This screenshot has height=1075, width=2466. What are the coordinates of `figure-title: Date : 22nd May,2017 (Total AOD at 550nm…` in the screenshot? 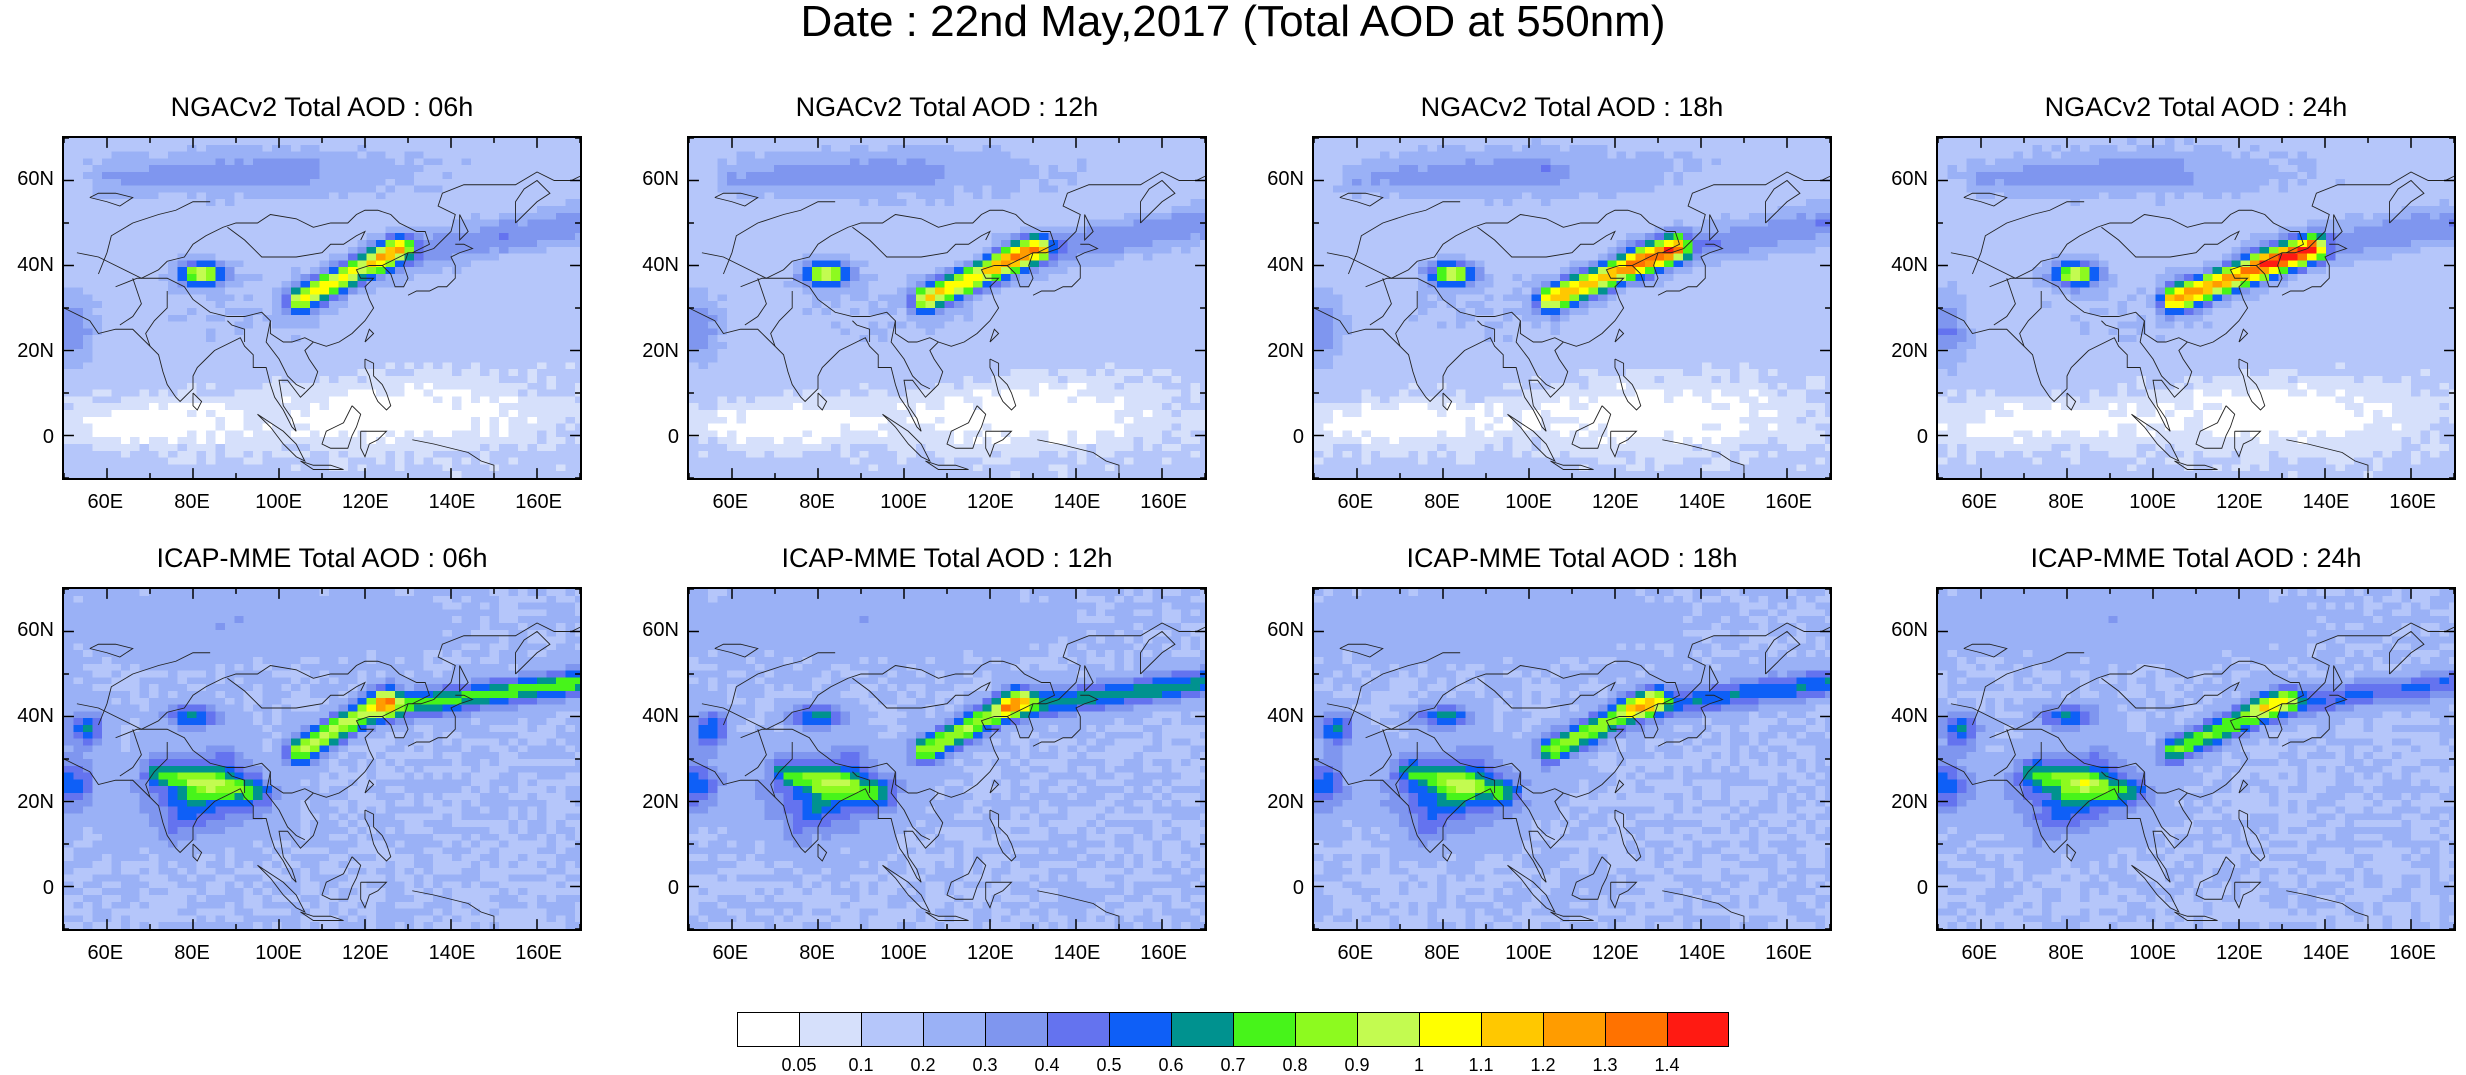 It's located at (1233, 22).